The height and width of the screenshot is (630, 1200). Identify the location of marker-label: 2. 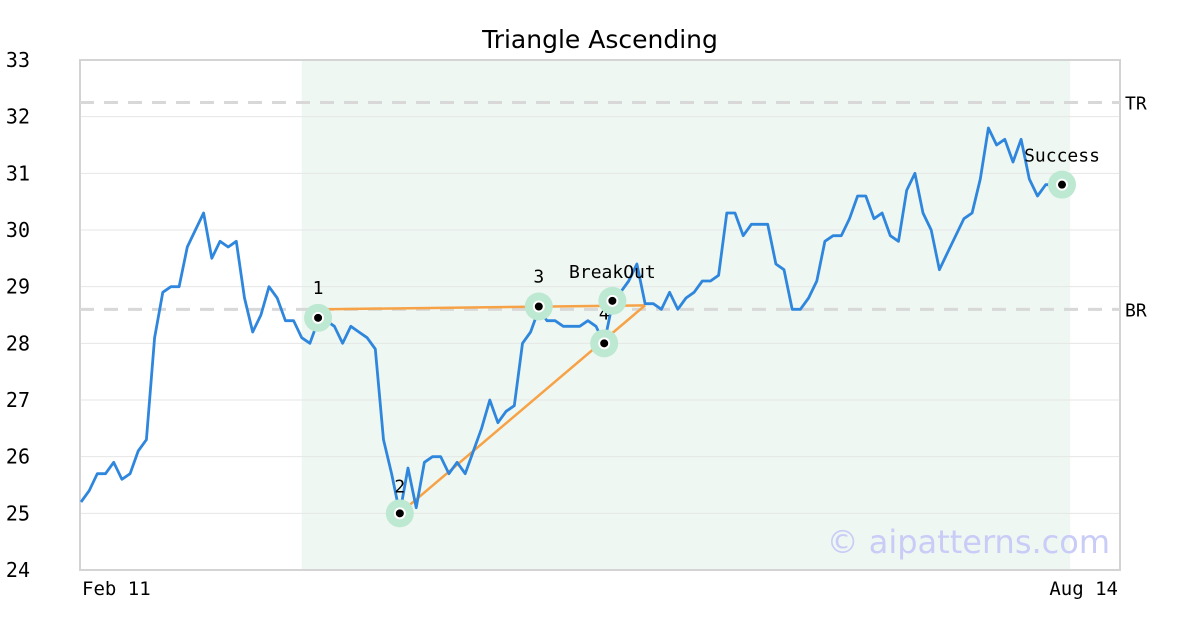
(399, 486).